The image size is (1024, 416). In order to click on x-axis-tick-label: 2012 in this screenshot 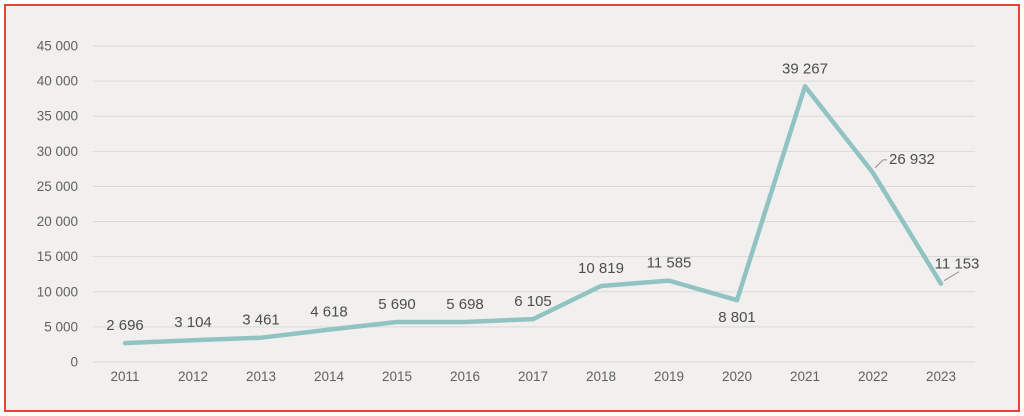, I will do `click(193, 376)`.